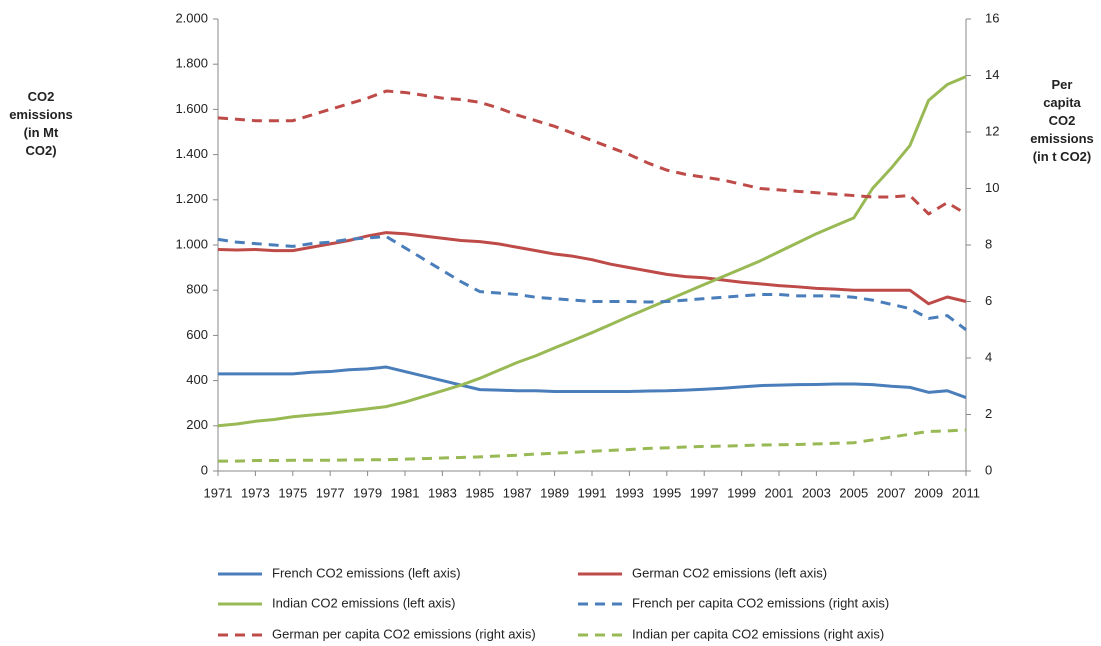 Image resolution: width=1101 pixels, height=646 pixels. I want to click on legend-label: Indian CO2 emissions (left axis), so click(364, 602).